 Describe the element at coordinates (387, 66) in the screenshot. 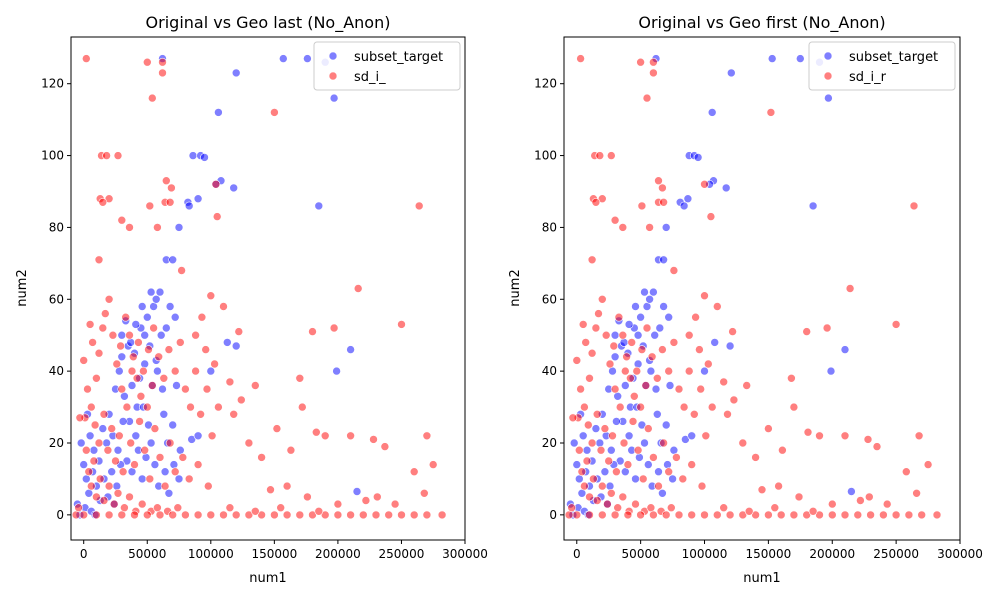

I see `left-legend: subset_target sd_i_` at that location.